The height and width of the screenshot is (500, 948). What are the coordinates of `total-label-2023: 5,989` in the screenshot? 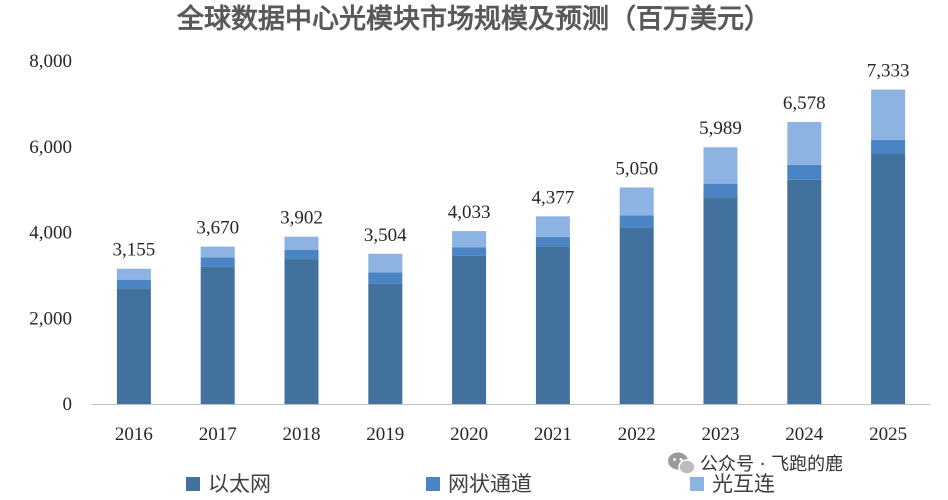 It's located at (720, 128).